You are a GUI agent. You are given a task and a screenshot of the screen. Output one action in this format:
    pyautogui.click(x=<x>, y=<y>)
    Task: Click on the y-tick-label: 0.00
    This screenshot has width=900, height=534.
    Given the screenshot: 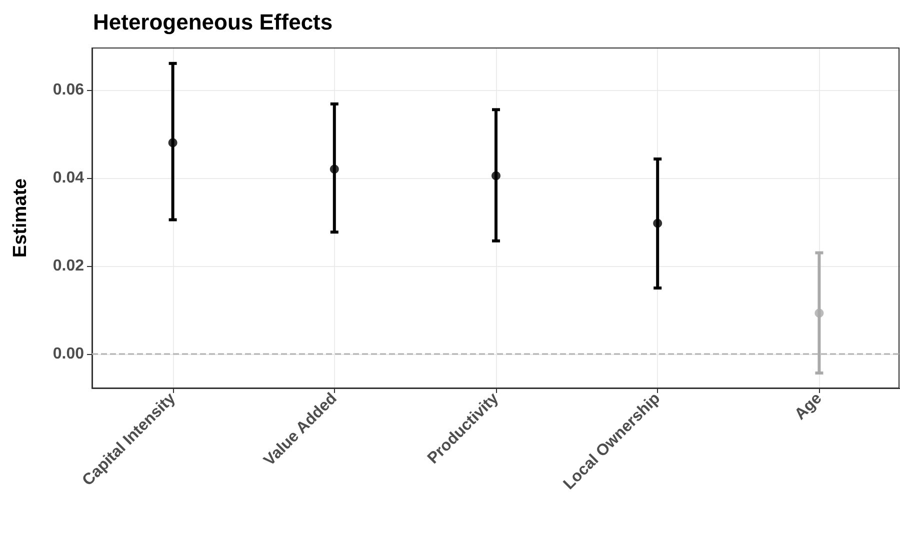 What is the action you would take?
    pyautogui.click(x=68, y=354)
    